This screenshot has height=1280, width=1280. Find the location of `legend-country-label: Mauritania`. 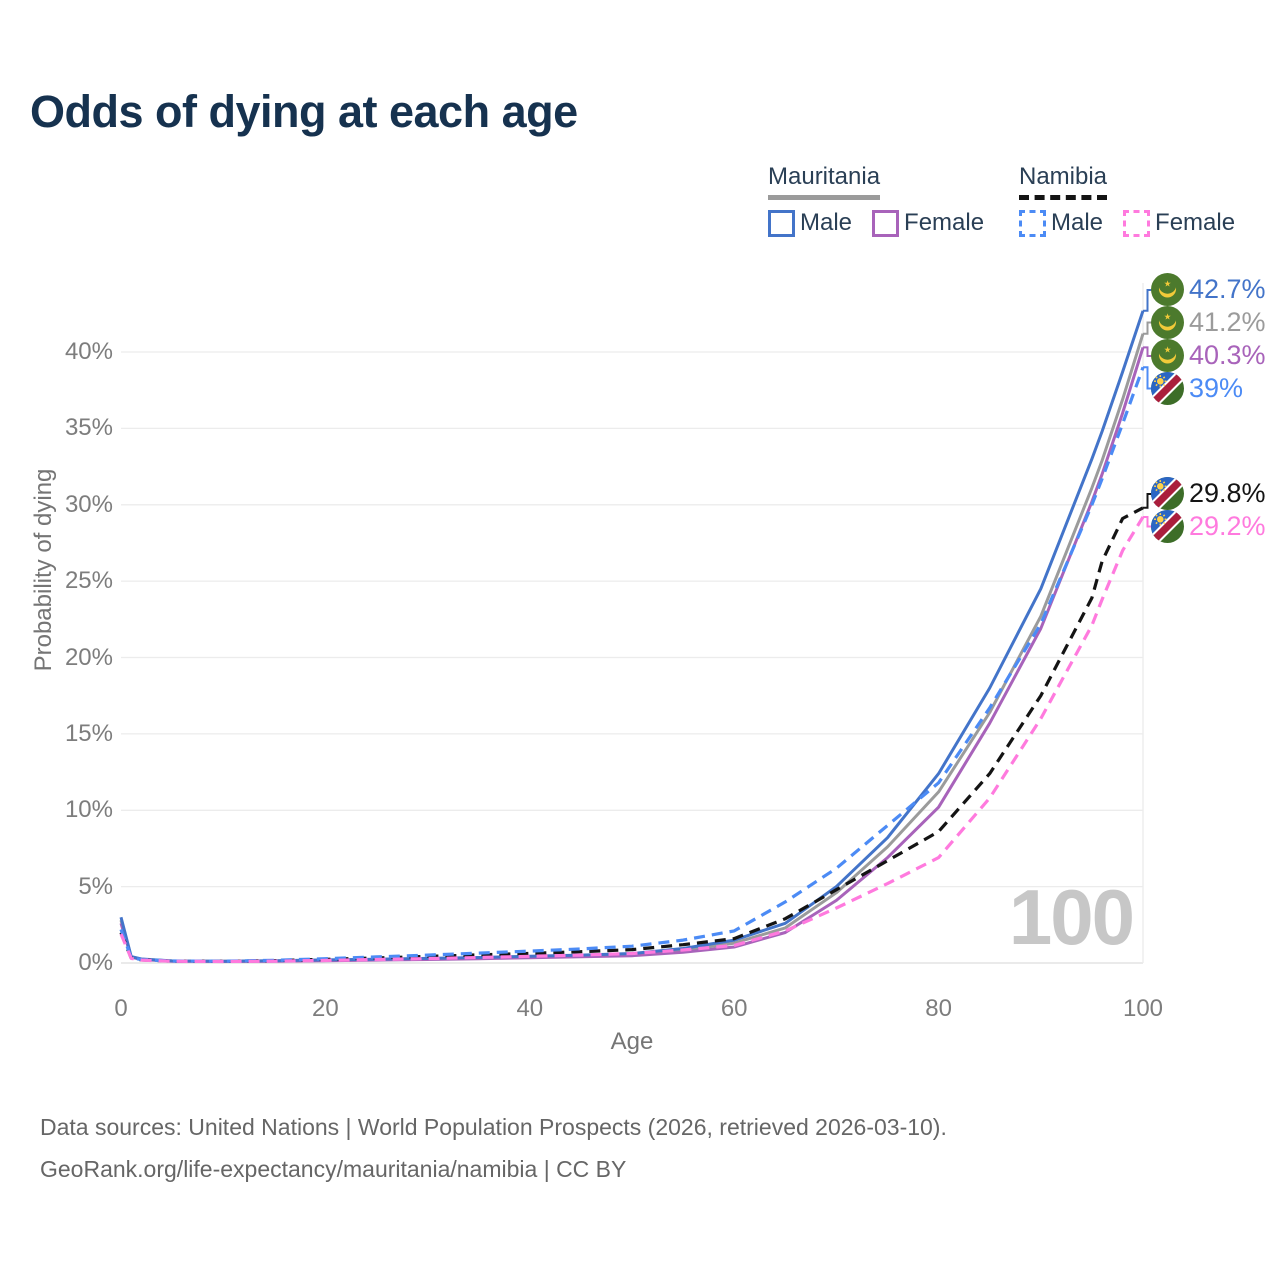

legend-country-label: Mauritania is located at coordinates (824, 181).